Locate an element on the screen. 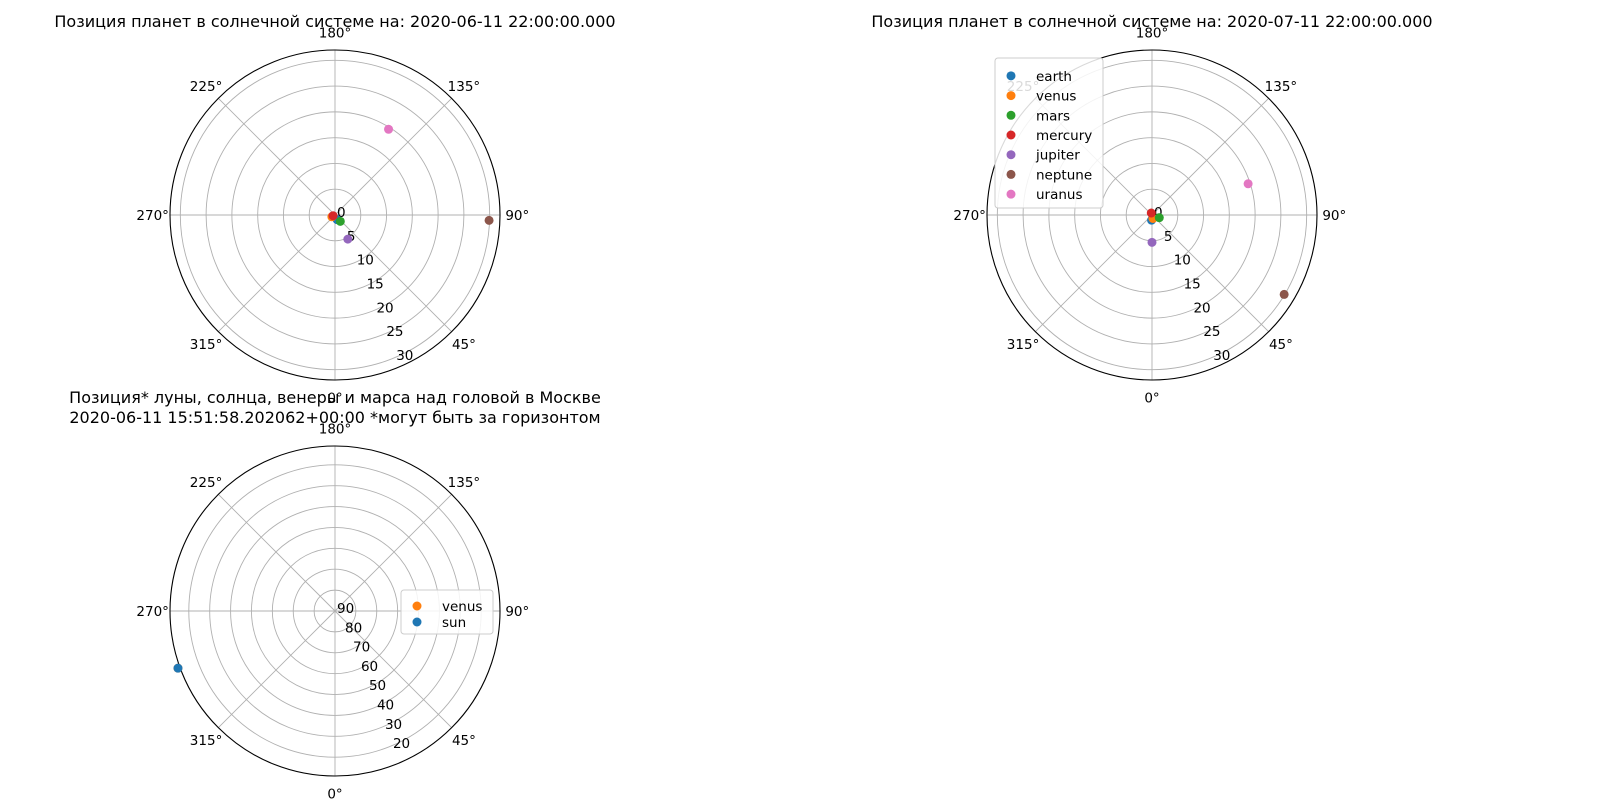 Image resolution: width=1612 pixels, height=811 pixels. r-tick-label: 80 is located at coordinates (353, 628).